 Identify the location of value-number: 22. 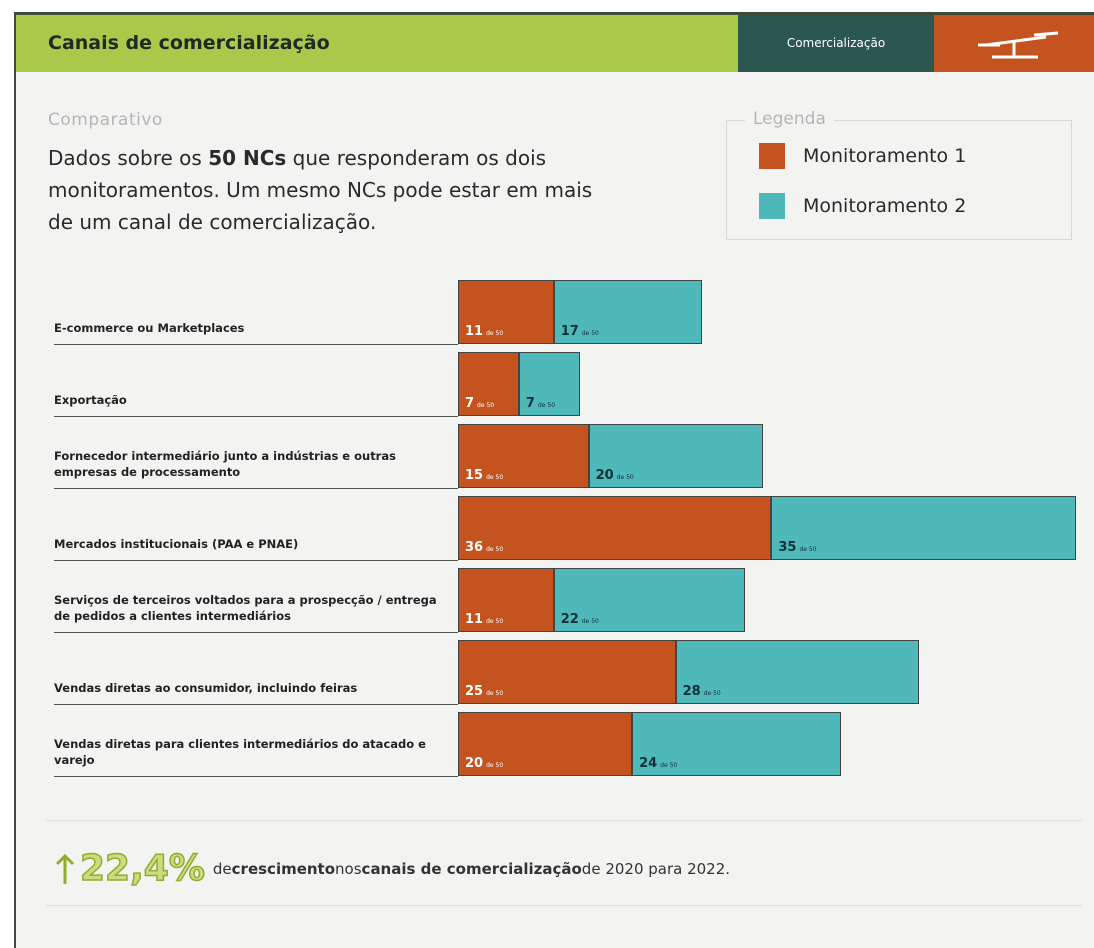
(569, 619).